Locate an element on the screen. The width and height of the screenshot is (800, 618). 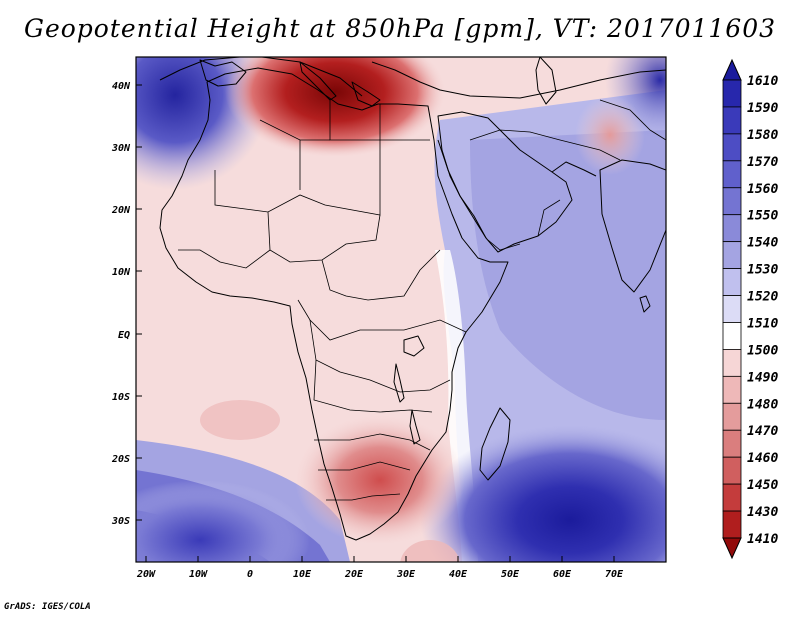
lon-label: 40E is located at coordinates (458, 574).